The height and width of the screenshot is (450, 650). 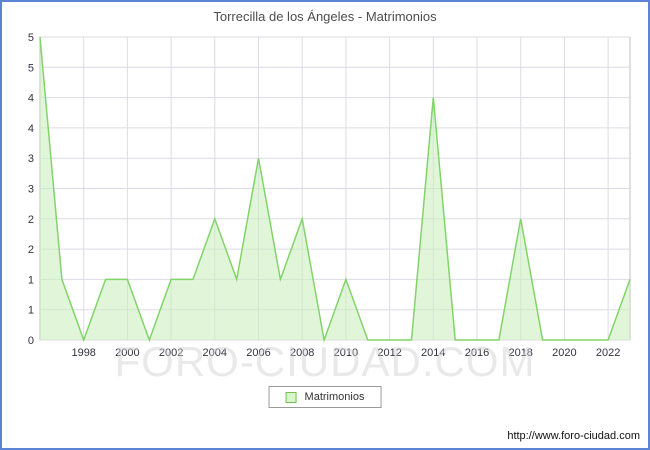 I want to click on x-tick-label: 2010, so click(x=346, y=353).